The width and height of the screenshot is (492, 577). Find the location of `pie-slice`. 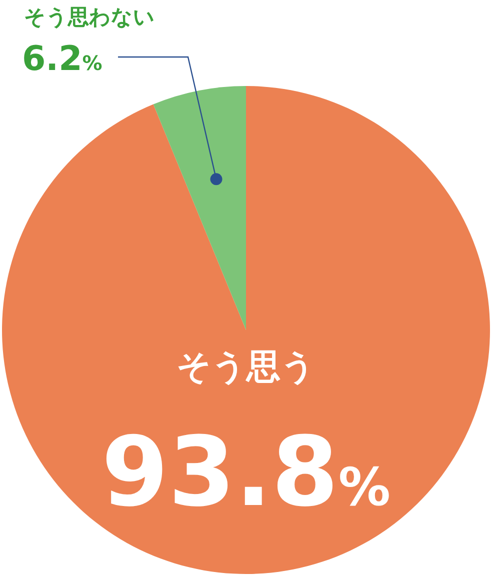

pie-slice is located at coordinates (199, 208).